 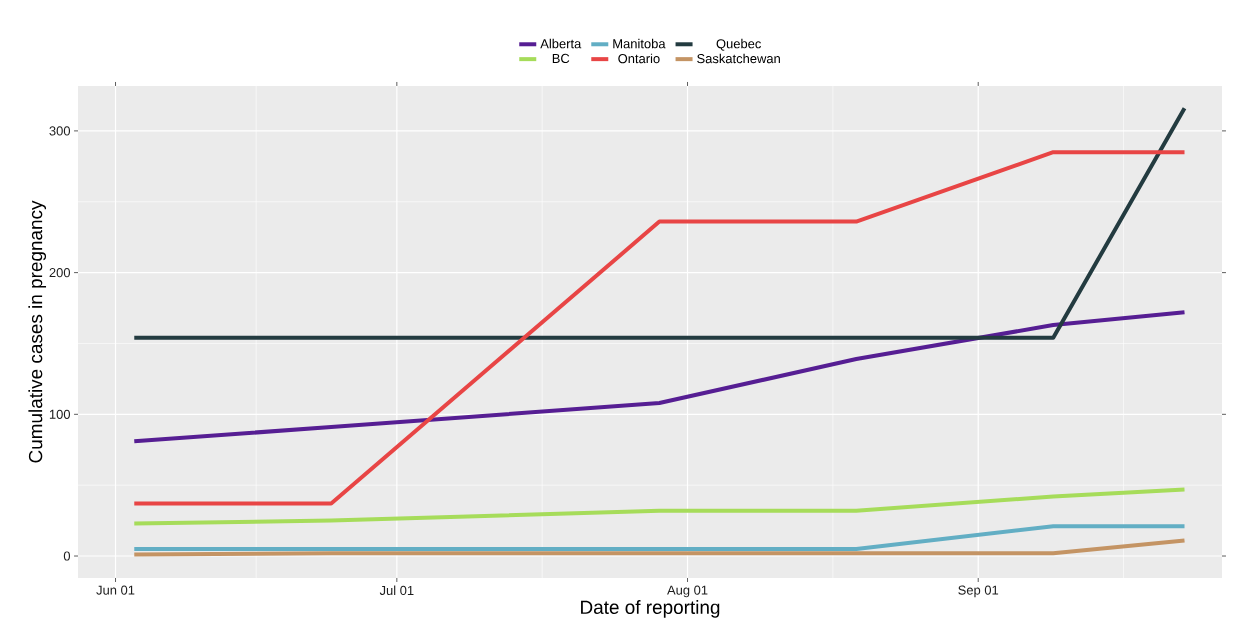 I want to click on legend-label: BC, so click(x=561, y=58).